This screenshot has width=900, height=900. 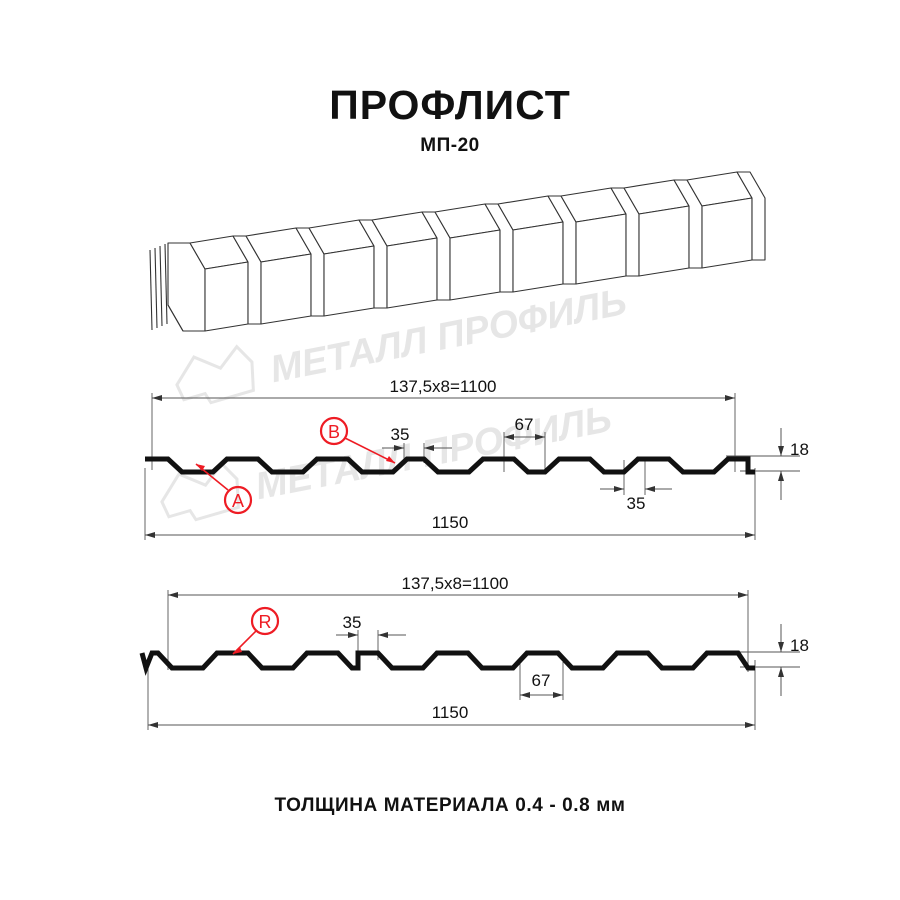 What do you see at coordinates (450, 105) in the screenshot?
I see `page-title: ПРОФЛИСТ` at bounding box center [450, 105].